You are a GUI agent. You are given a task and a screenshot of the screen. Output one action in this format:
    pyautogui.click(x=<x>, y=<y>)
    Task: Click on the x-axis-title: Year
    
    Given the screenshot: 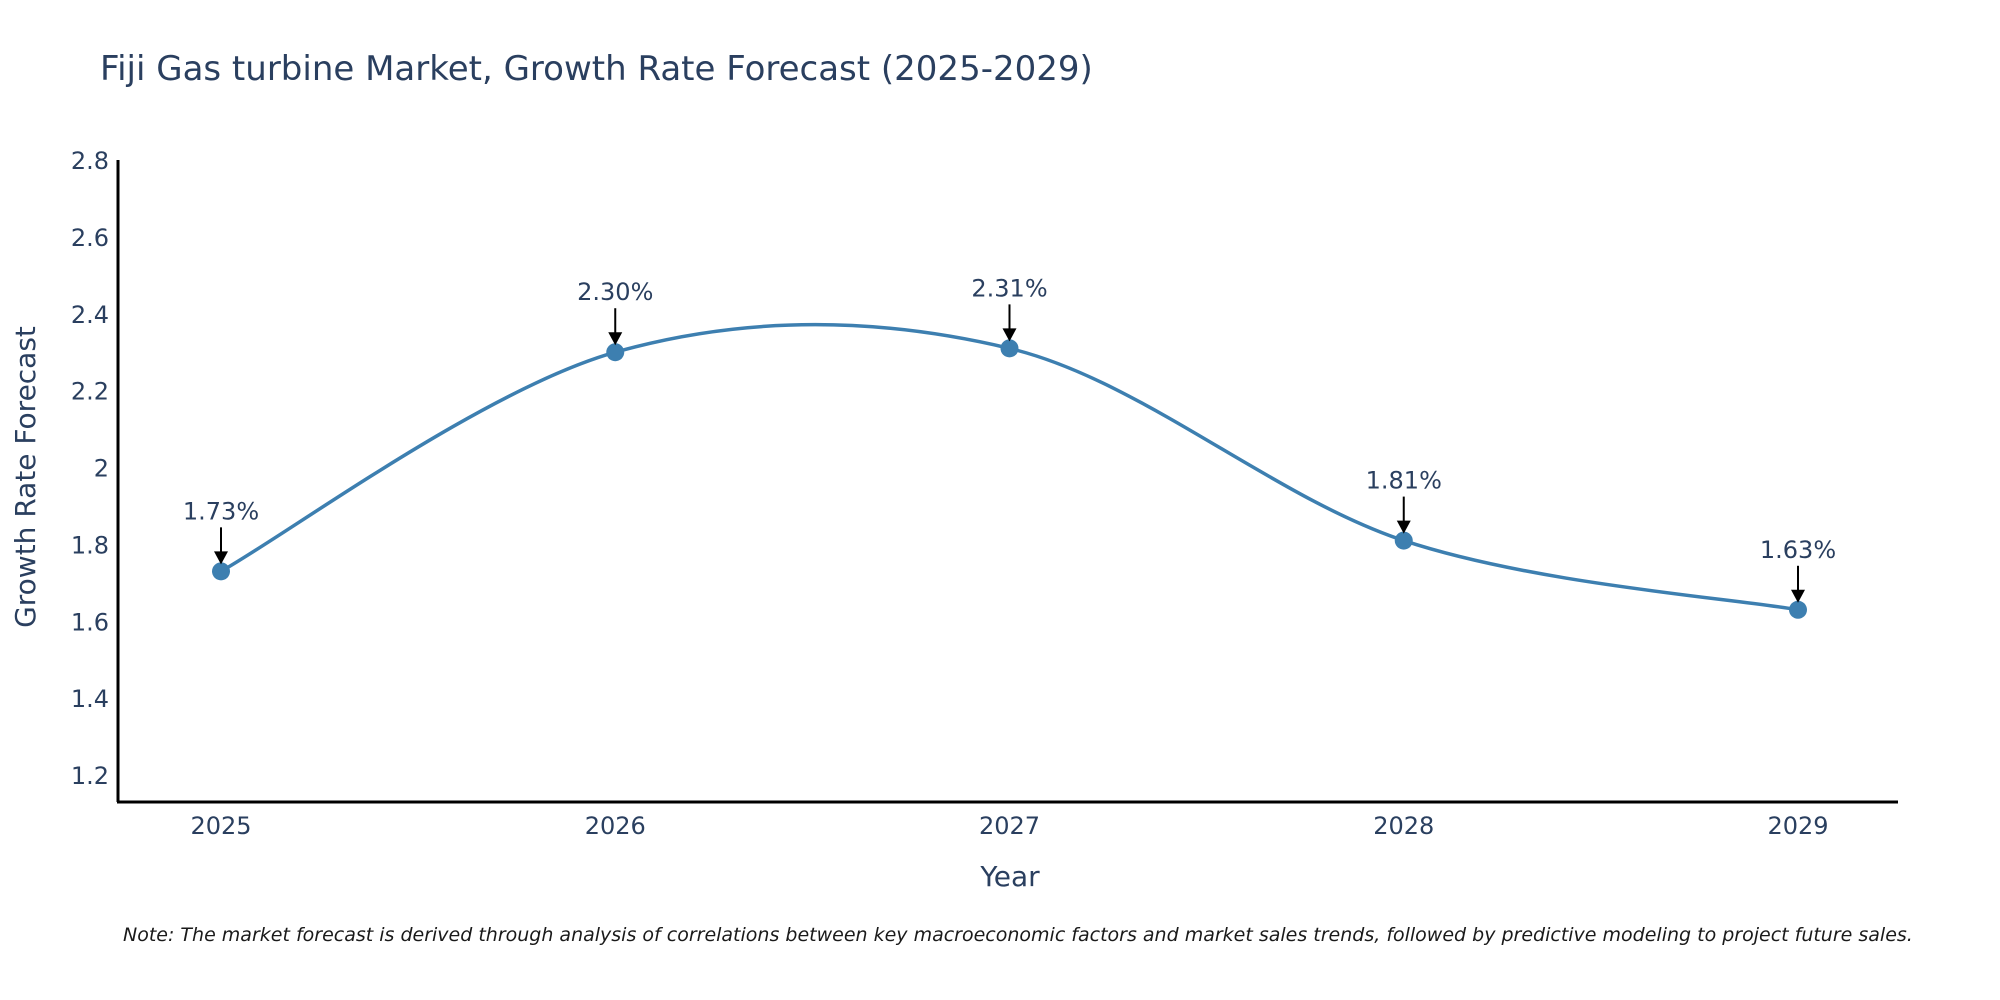 What is the action you would take?
    pyautogui.click(x=1009, y=876)
    